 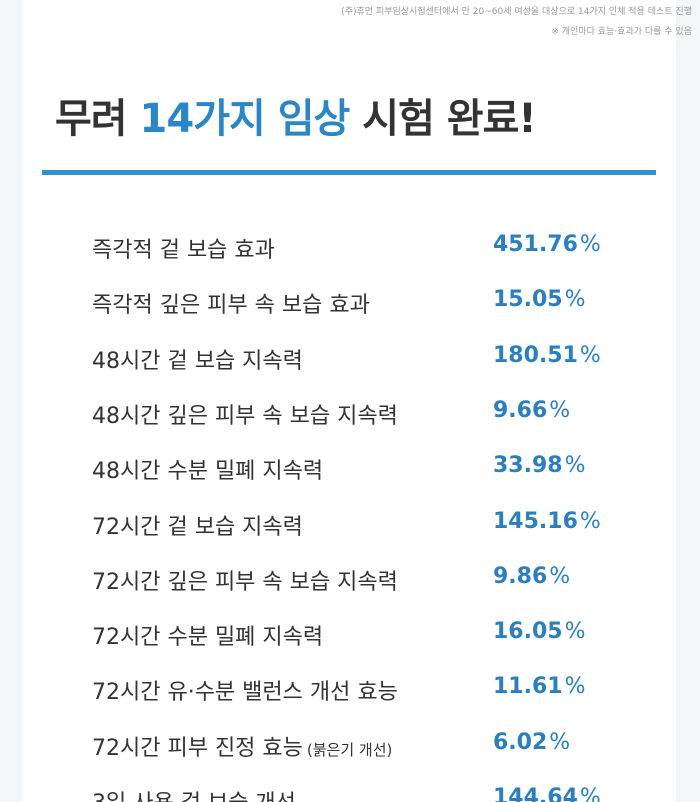 I want to click on result-value-wrap: 11.61%, so click(x=539, y=686).